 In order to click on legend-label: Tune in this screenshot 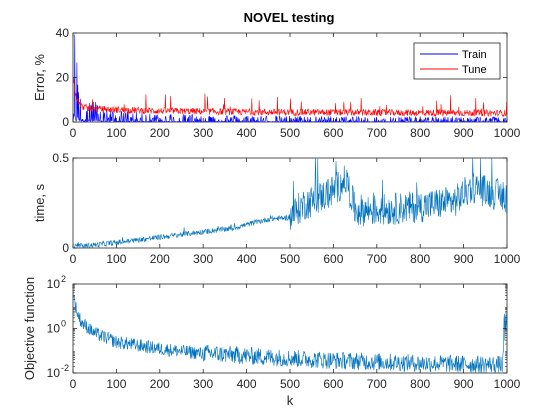, I will do `click(474, 70)`.